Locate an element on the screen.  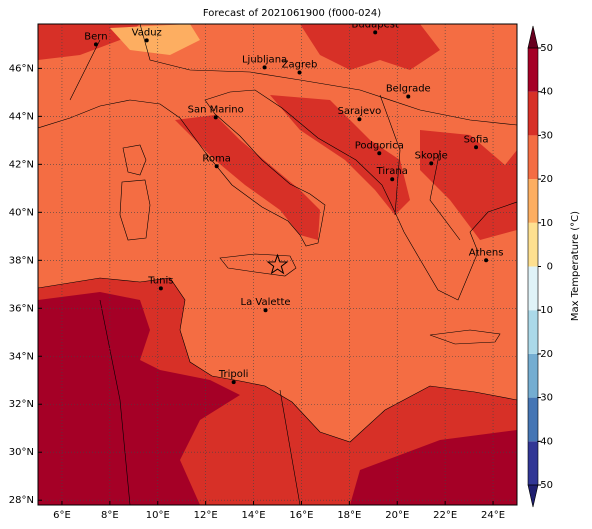
x-tick-label: 6°E is located at coordinates (62, 515).